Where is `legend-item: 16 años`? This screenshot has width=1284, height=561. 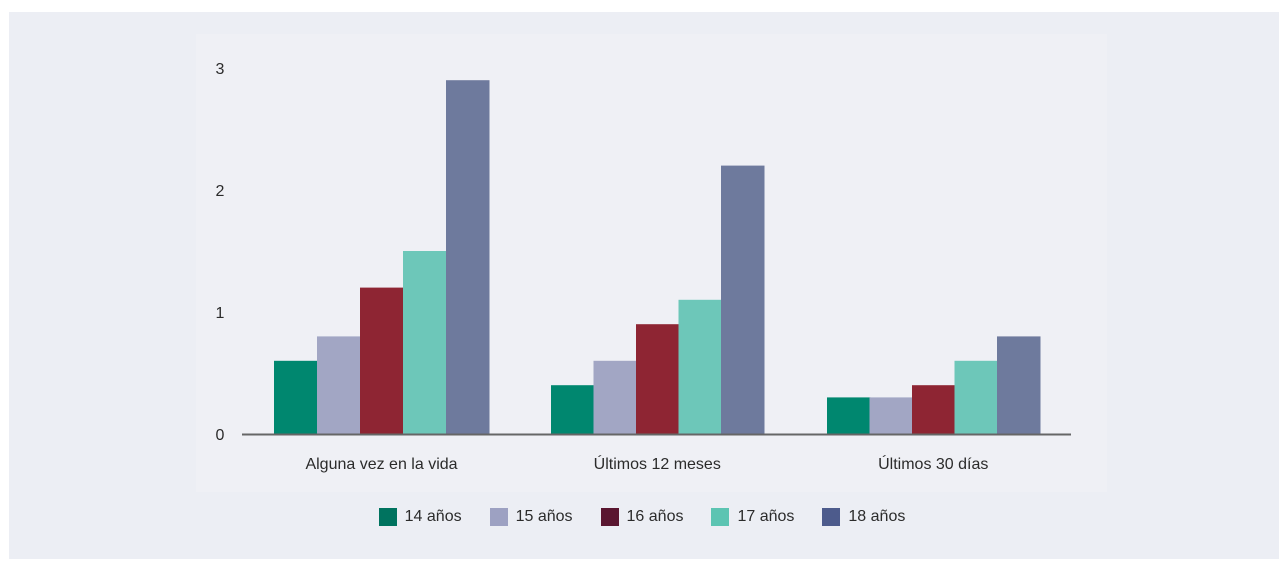 legend-item: 16 años is located at coordinates (642, 517).